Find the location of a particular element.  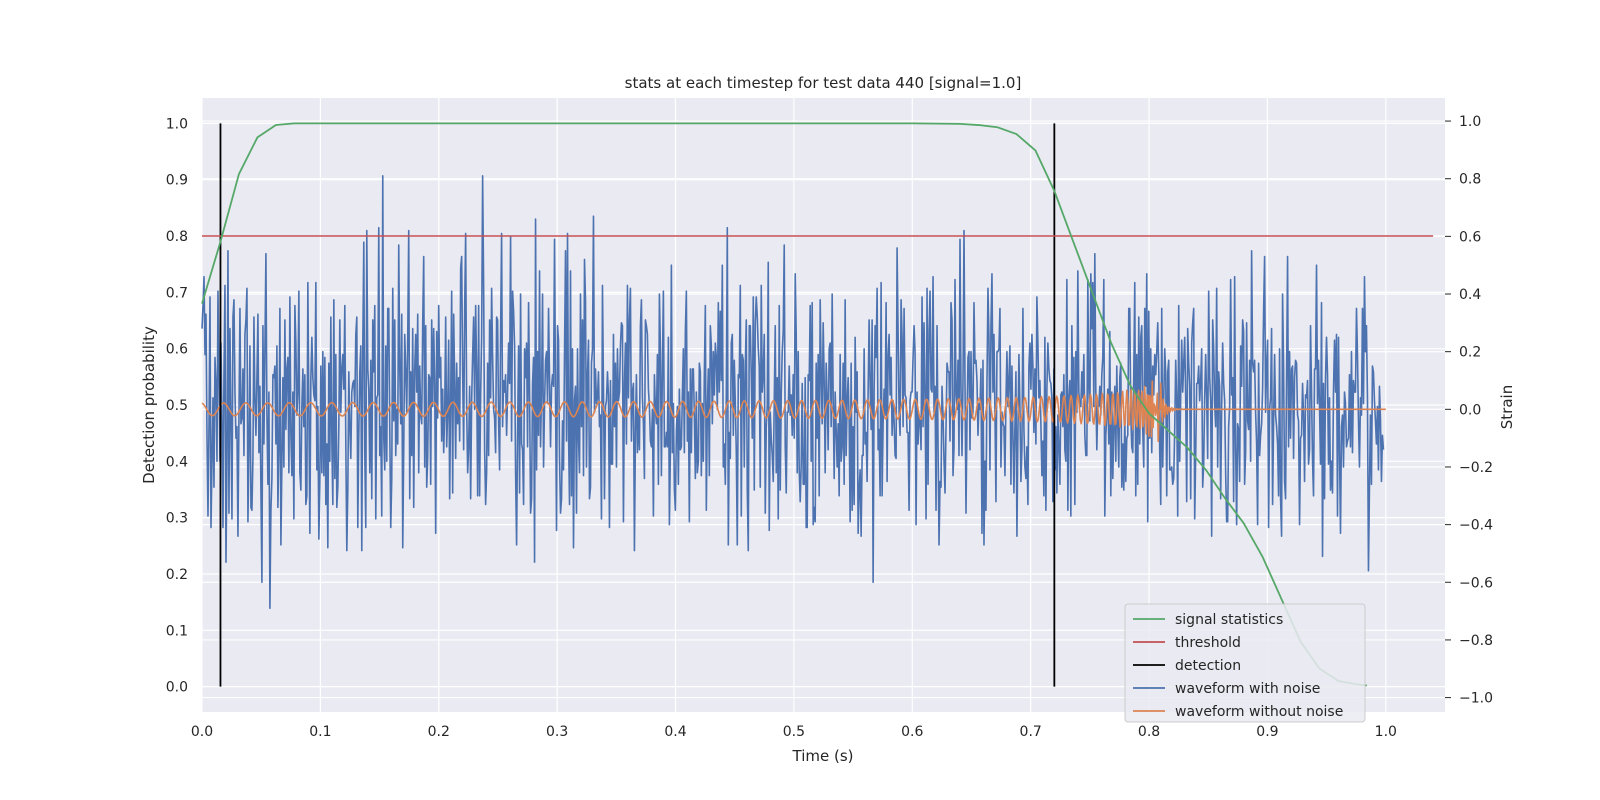

y-tick-label: 1.0 is located at coordinates (177, 124).